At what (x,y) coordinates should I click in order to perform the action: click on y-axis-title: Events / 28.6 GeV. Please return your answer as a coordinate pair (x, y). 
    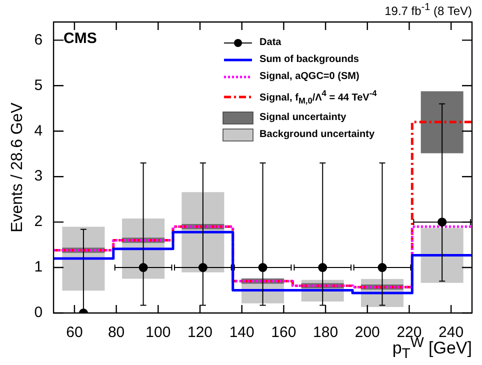
    Looking at the image, I should click on (17, 167).